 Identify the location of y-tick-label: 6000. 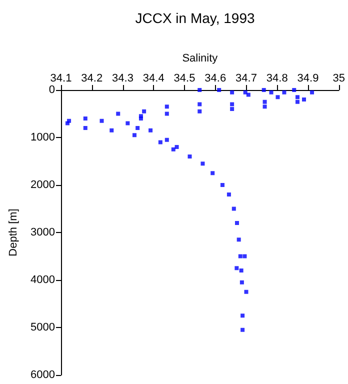
(42, 375).